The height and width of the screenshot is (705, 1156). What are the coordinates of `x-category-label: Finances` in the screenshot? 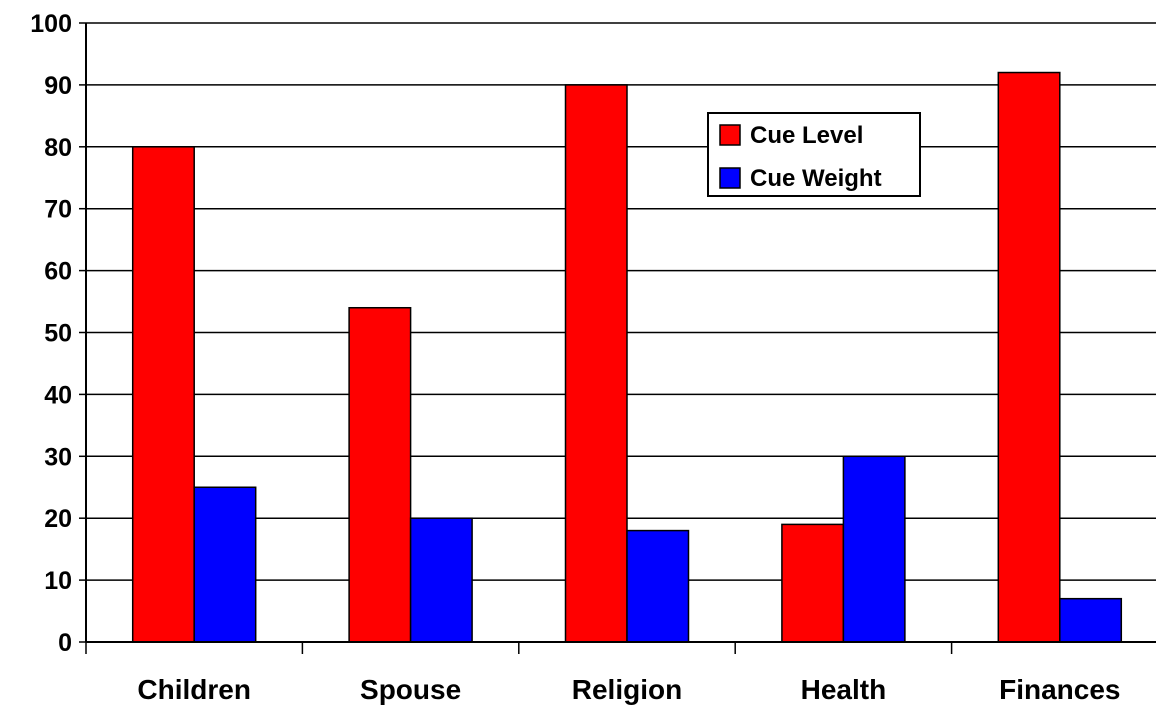 It's located at (1059, 689).